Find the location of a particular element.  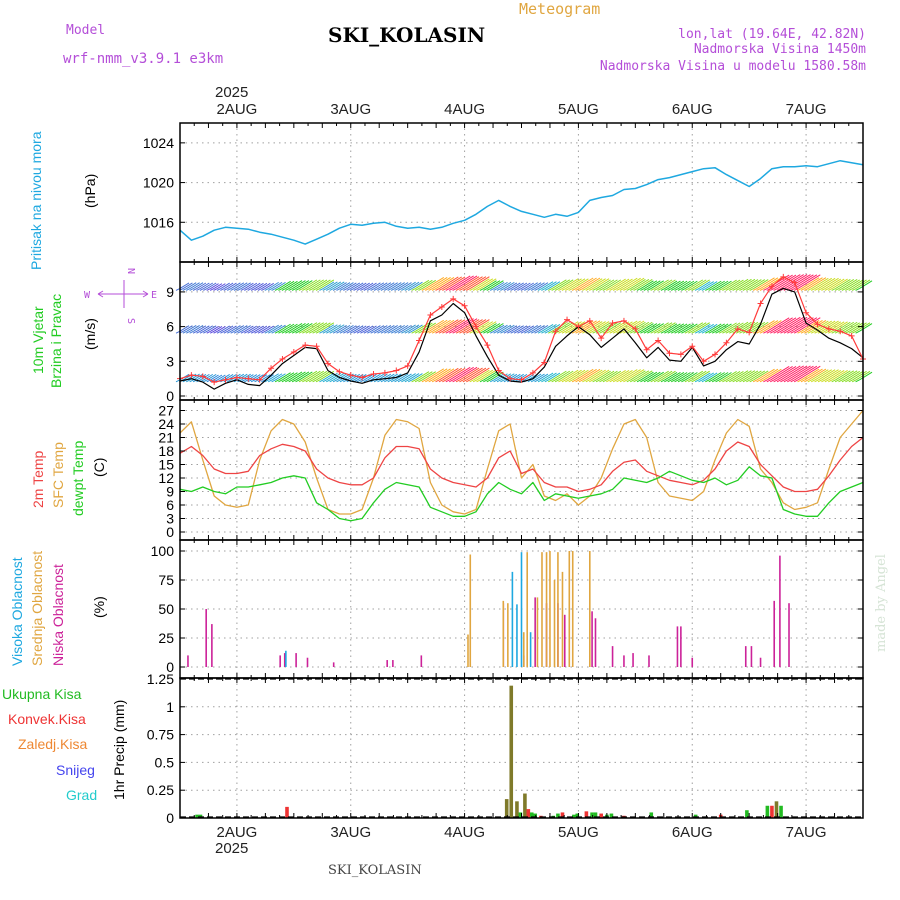

temp-unit: (C) is located at coordinates (99, 467).